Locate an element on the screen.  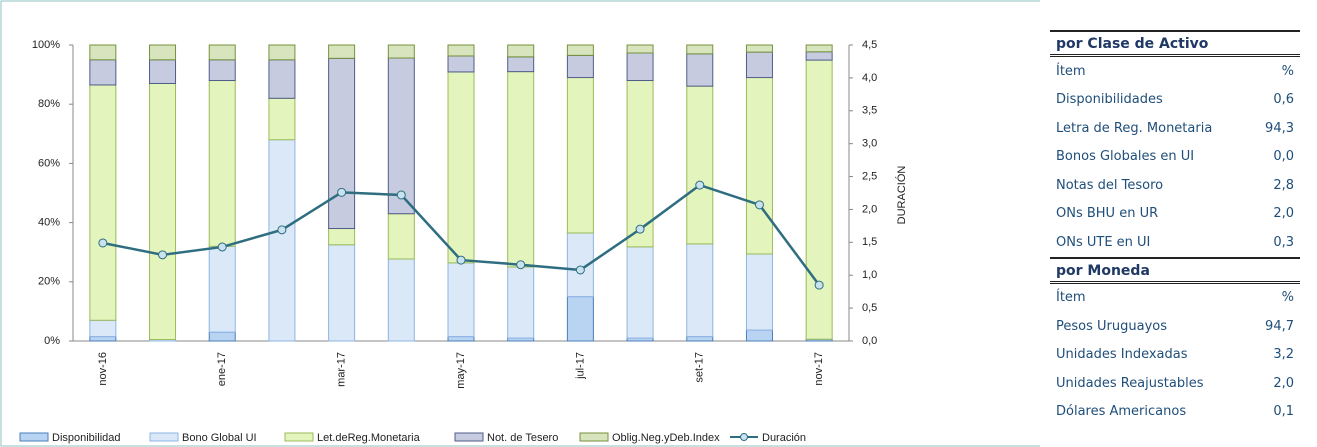
cell: 0,6 is located at coordinates (1283, 100).